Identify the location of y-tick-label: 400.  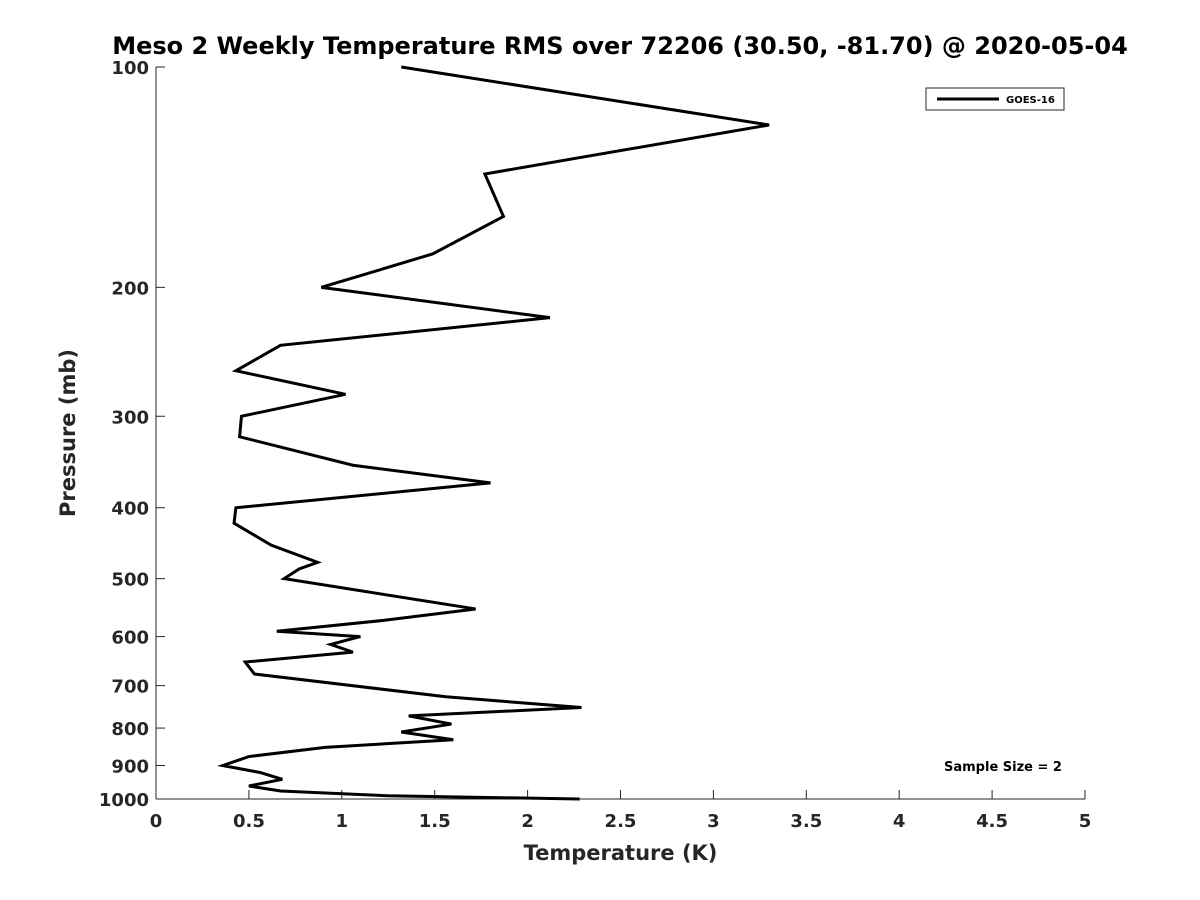
(130, 509).